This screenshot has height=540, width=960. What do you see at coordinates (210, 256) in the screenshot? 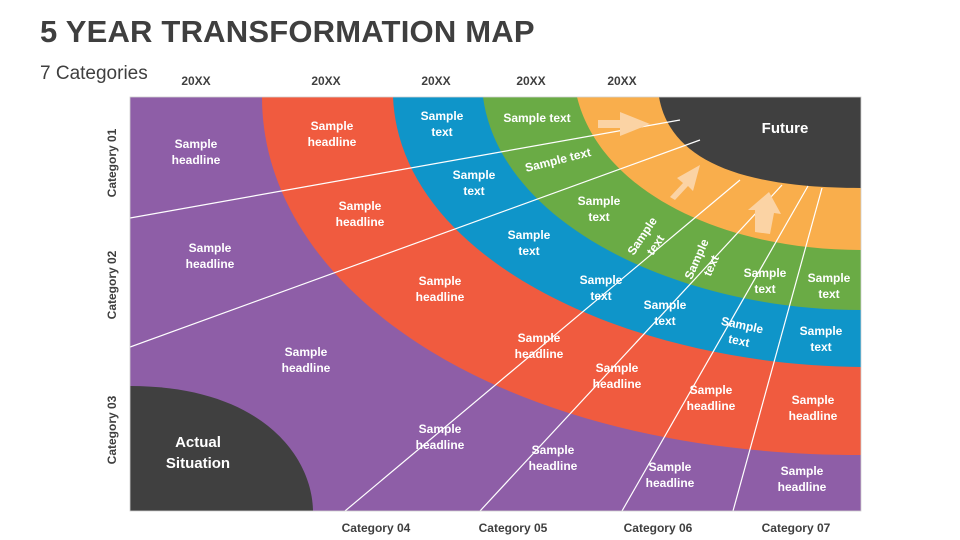
I see `purple-headline-2: Sample headline` at bounding box center [210, 256].